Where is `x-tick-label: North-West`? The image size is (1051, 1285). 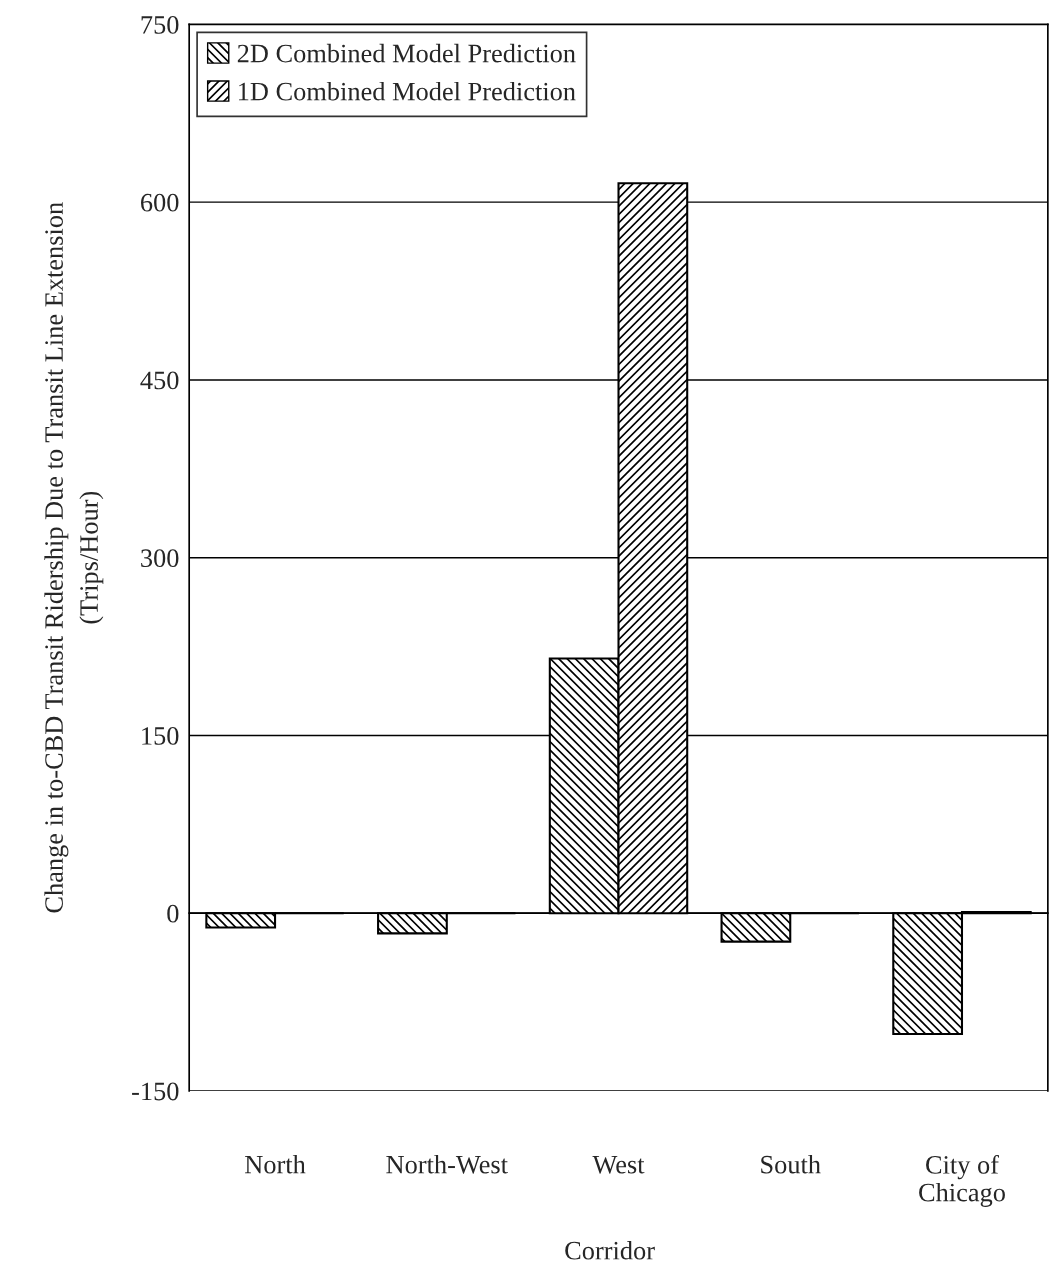 x-tick-label: North-West is located at coordinates (447, 1164).